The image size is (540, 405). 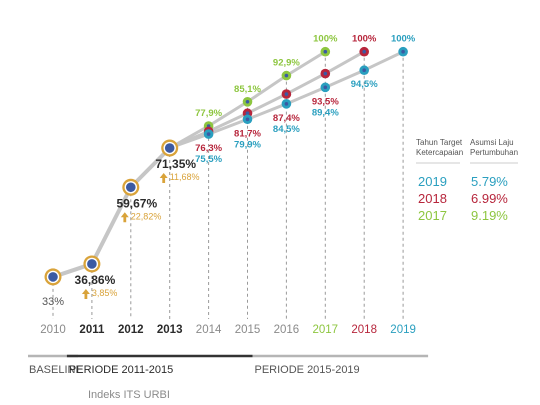 I want to click on x-tick-2016: 2016, so click(x=287, y=330).